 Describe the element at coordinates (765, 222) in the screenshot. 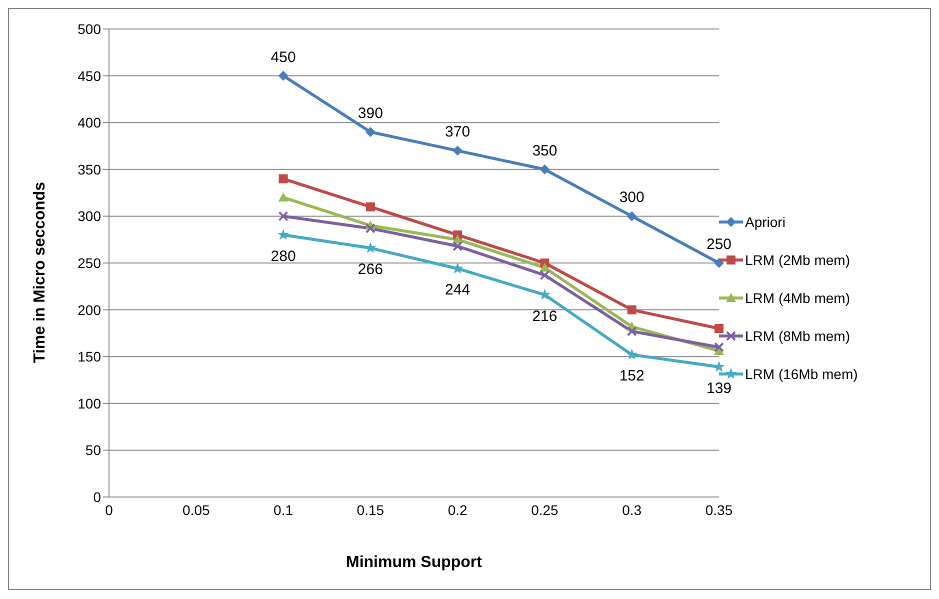

I see `legend-label: Apriori` at that location.